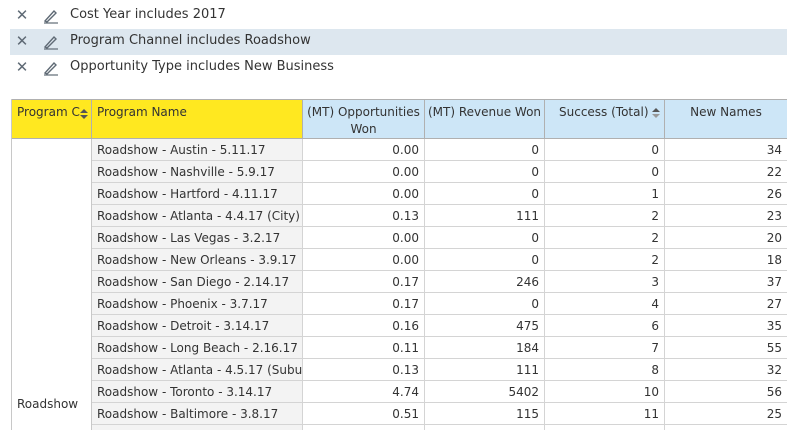  I want to click on header-label: (MT) Revenue Won, so click(484, 112).